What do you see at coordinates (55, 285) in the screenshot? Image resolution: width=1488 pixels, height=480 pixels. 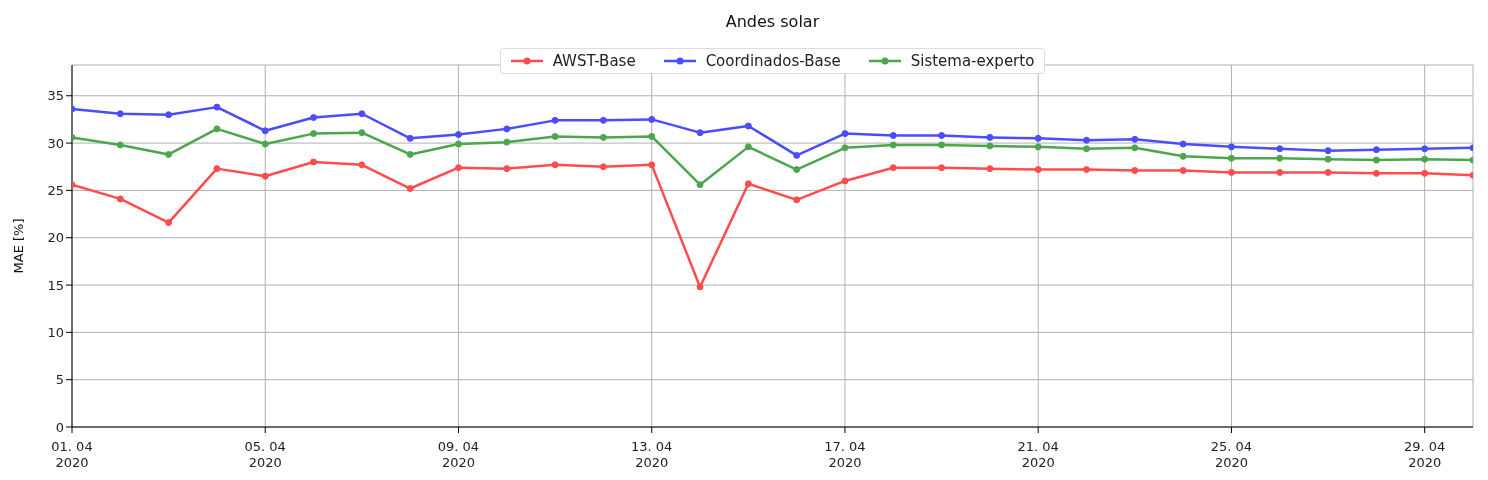 I see `y-tick-label: 15` at bounding box center [55, 285].